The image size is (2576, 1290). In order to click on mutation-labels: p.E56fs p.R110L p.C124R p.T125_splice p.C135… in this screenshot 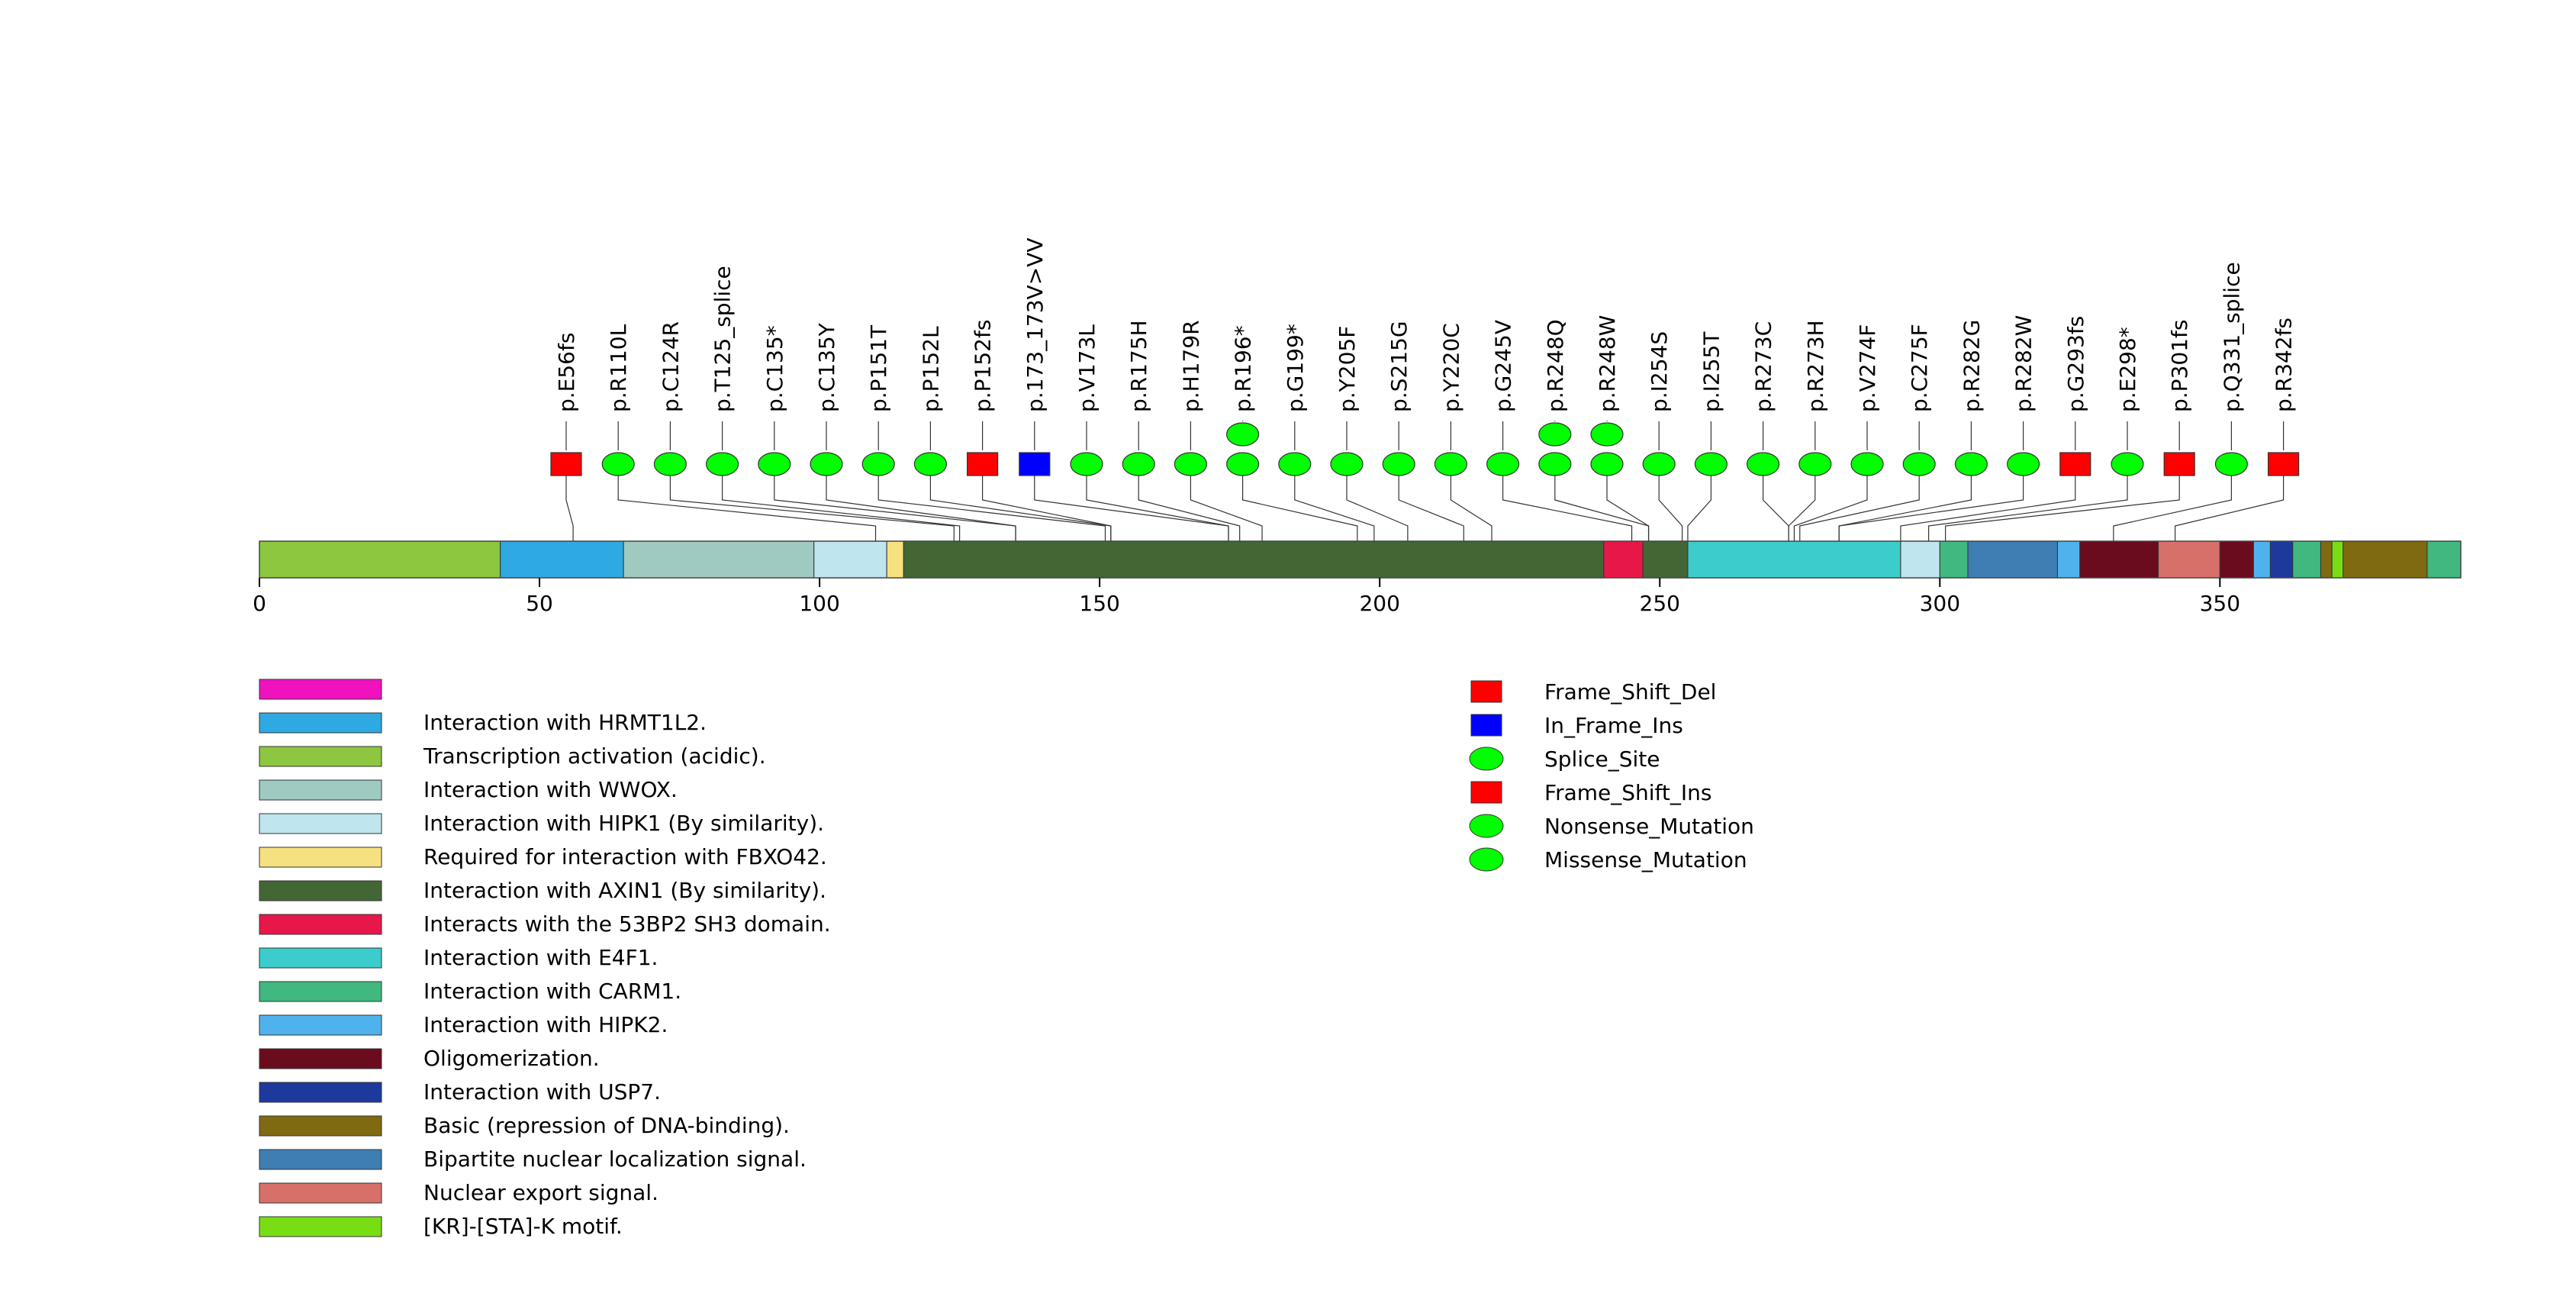, I will do `click(1425, 325)`.